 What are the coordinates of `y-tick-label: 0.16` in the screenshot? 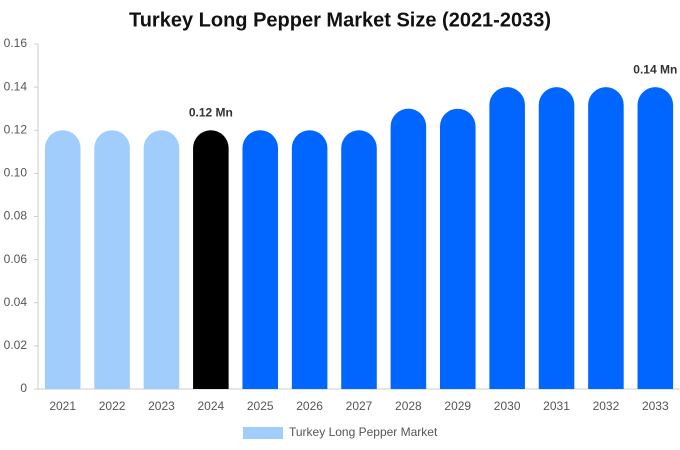 It's located at (16, 43).